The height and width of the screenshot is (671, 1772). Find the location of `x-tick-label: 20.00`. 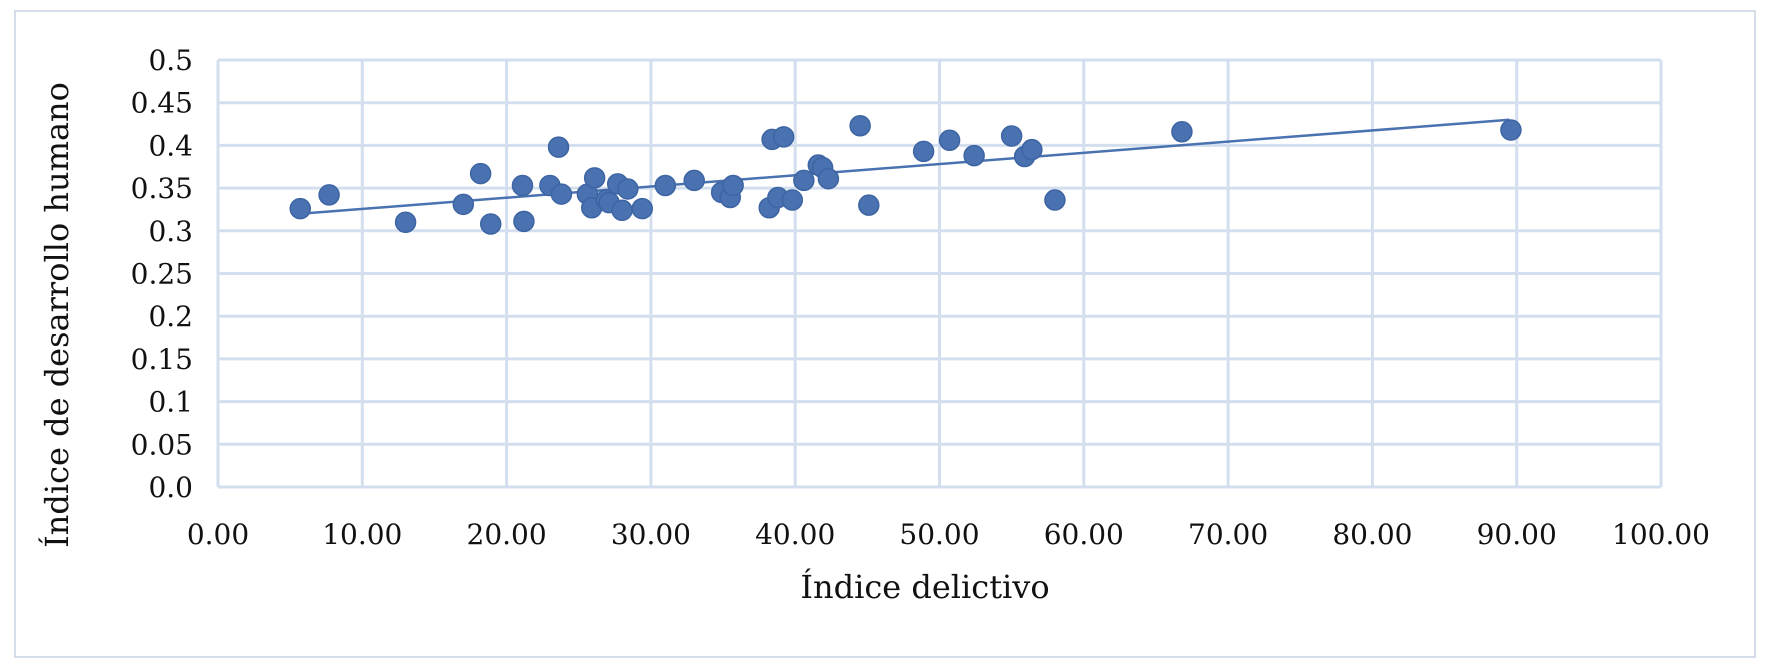

x-tick-label: 20.00 is located at coordinates (507, 534).